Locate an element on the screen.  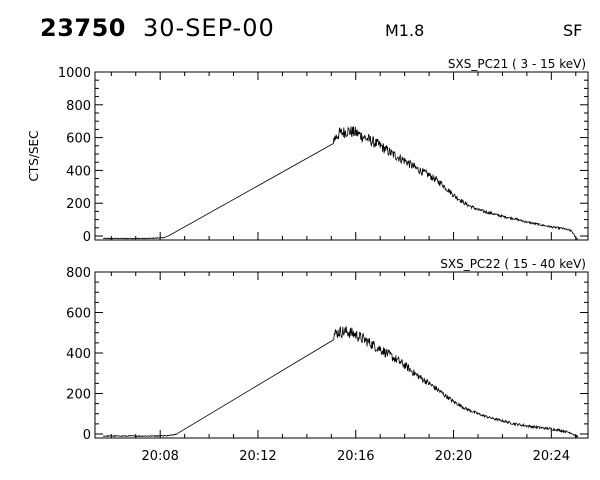
flare-class: M1.8 is located at coordinates (405, 30).